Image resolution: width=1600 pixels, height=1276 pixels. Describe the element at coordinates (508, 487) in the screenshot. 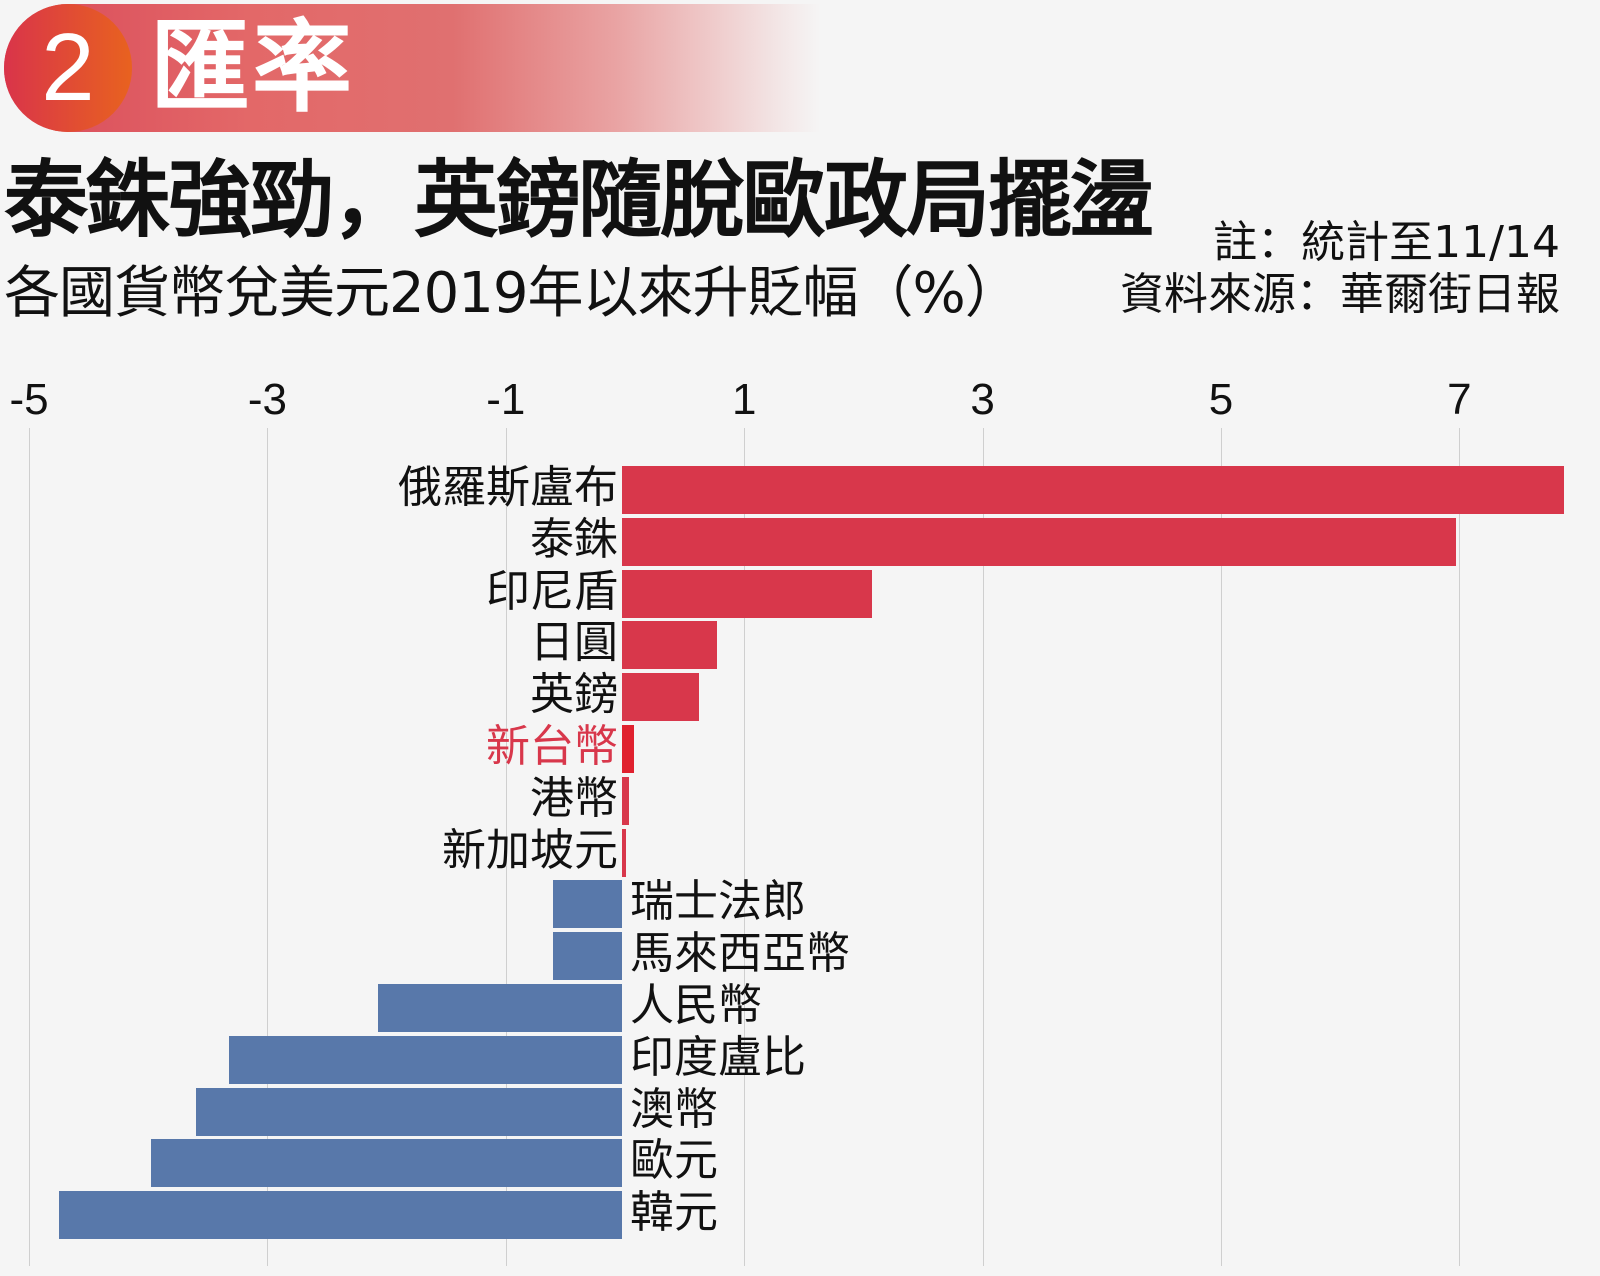

I see `category-label: 俄羅斯盧布` at that location.